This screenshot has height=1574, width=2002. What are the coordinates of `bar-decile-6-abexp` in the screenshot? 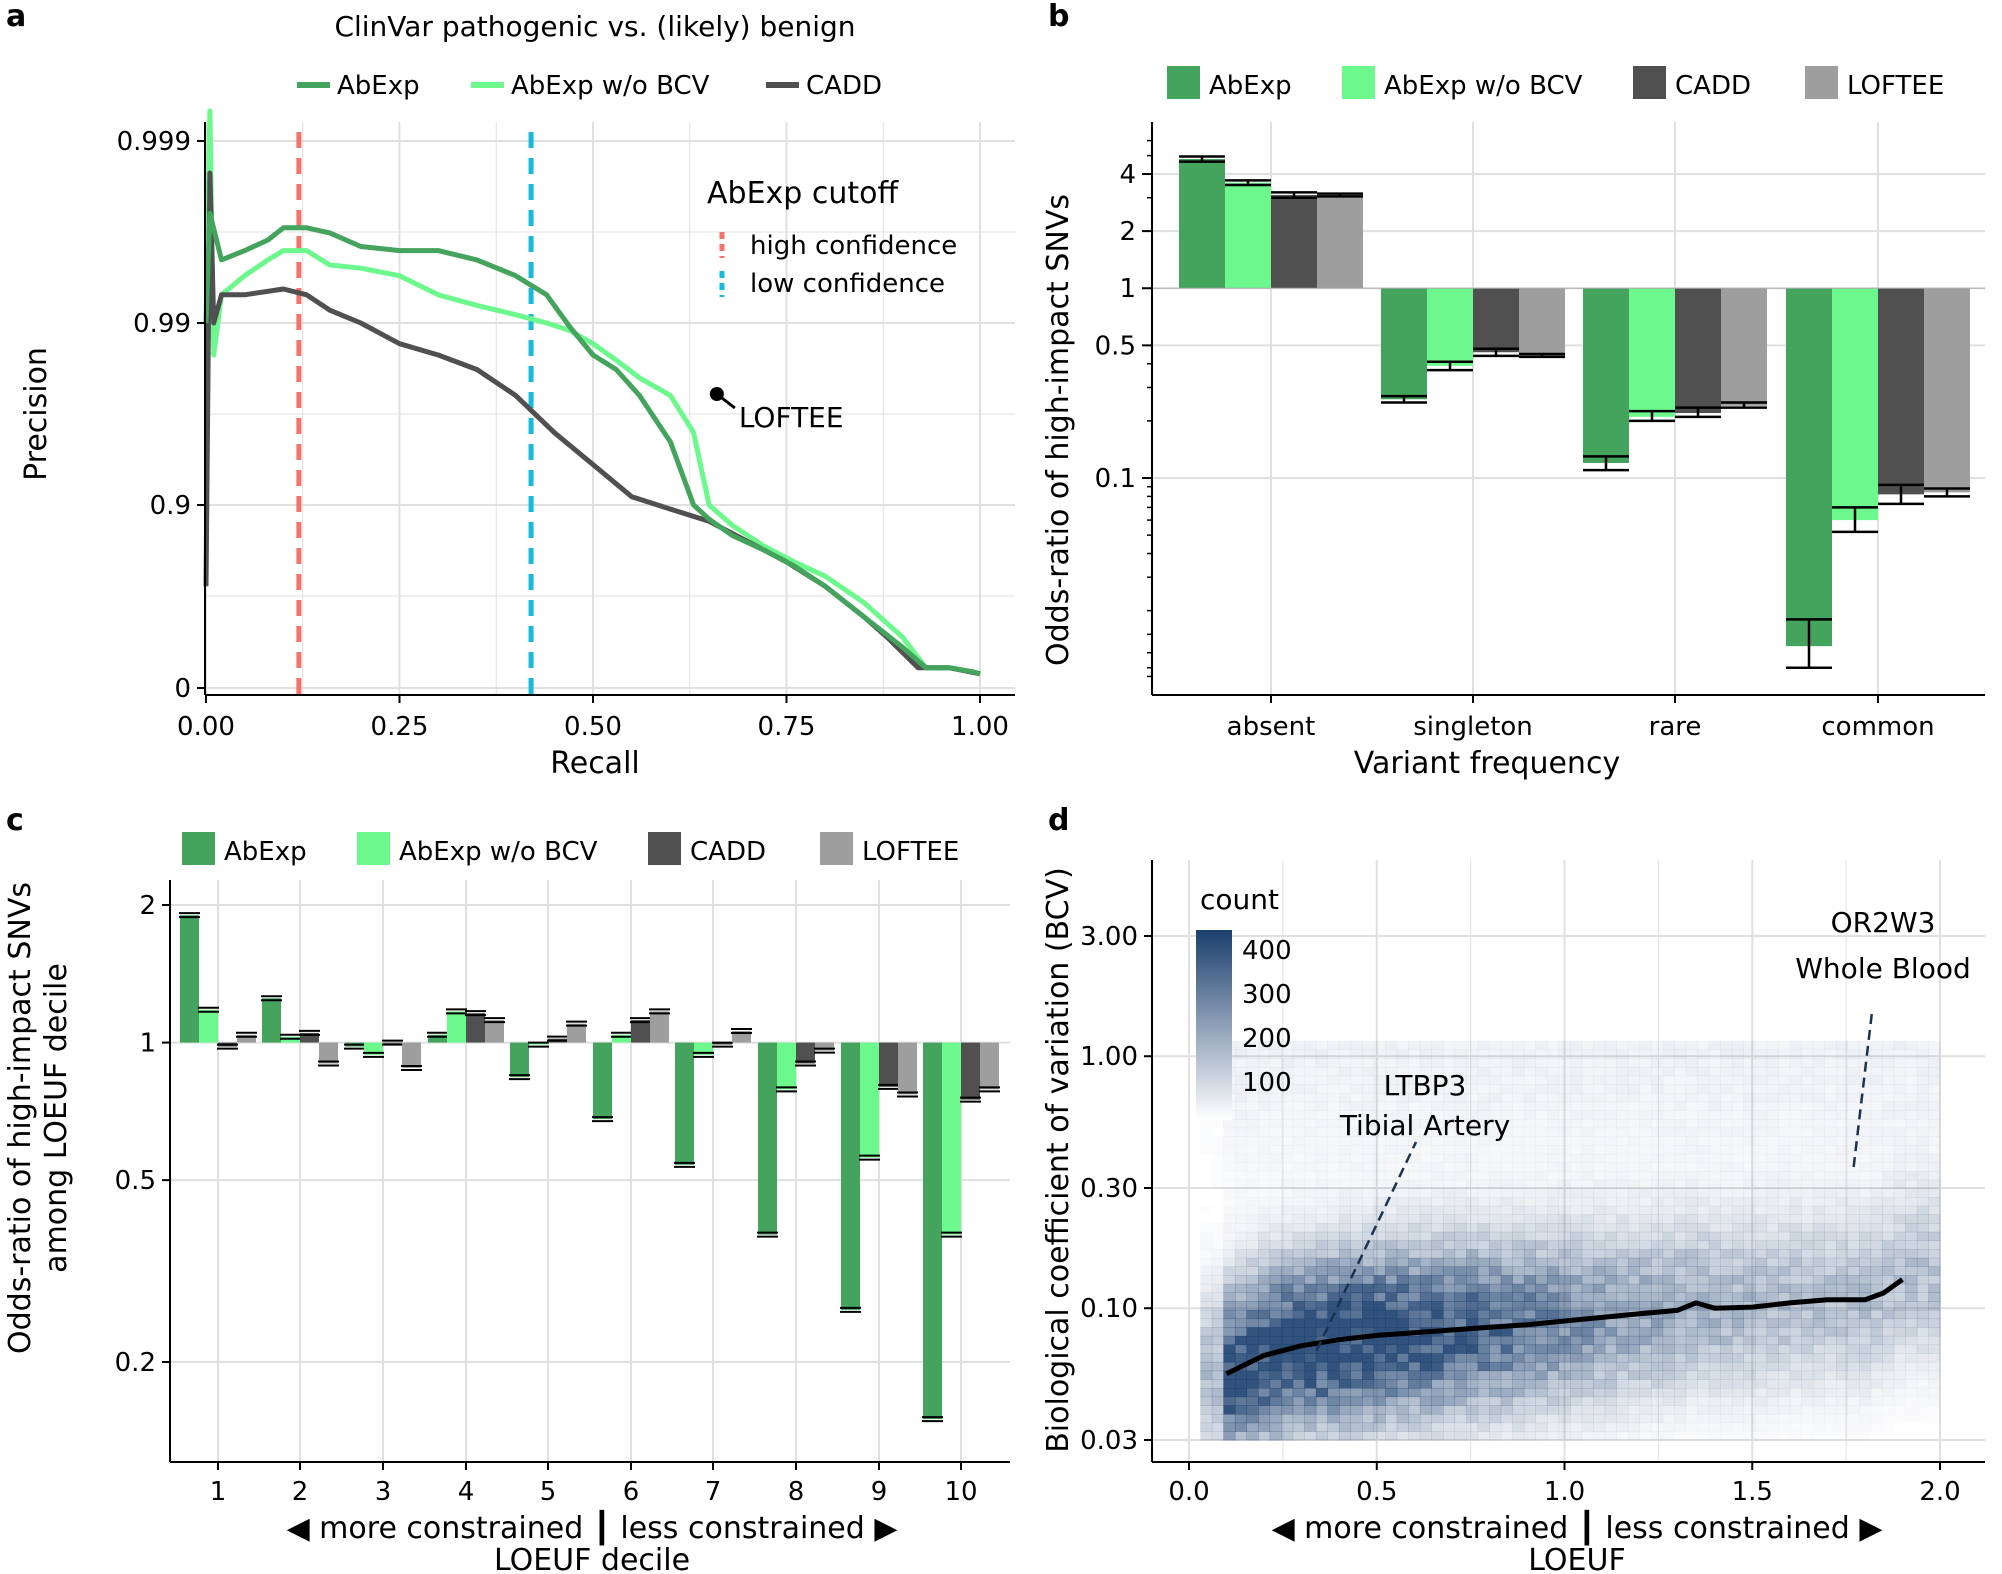 It's located at (602, 1081).